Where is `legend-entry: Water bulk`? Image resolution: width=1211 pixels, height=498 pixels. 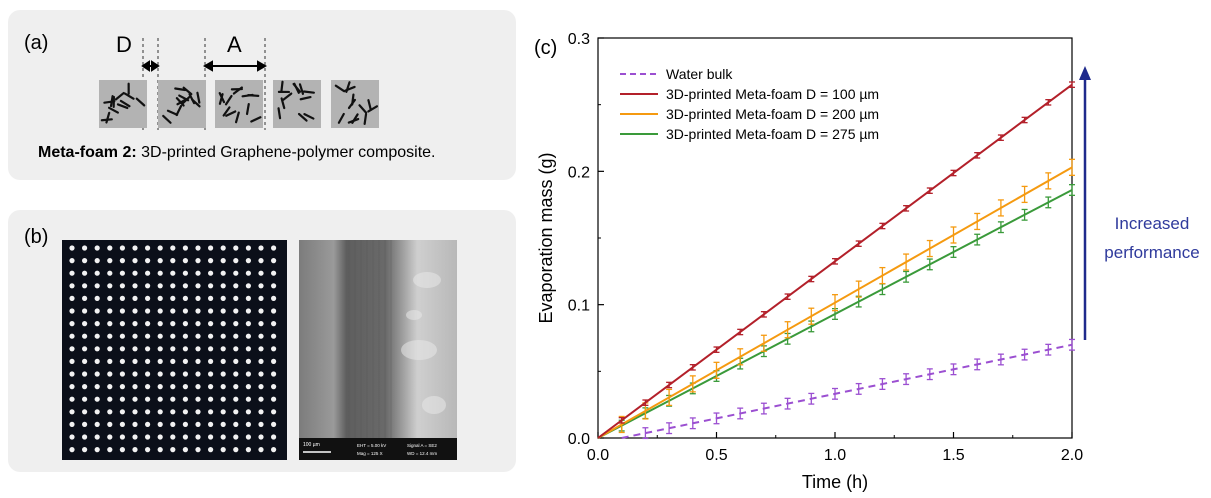
legend-entry: Water bulk is located at coordinates (676, 74).